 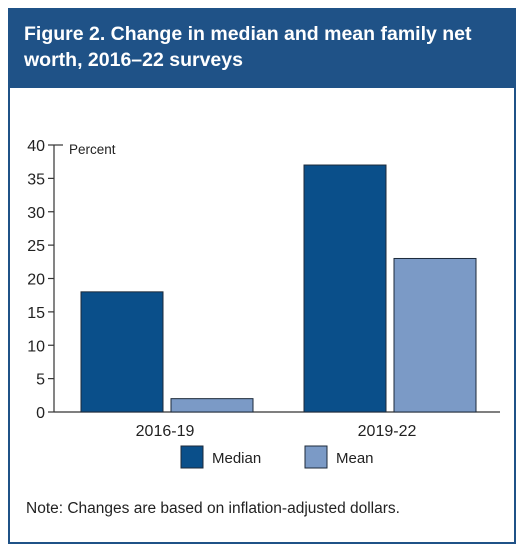 What do you see at coordinates (40, 413) in the screenshot?
I see `y-tick-label: 0` at bounding box center [40, 413].